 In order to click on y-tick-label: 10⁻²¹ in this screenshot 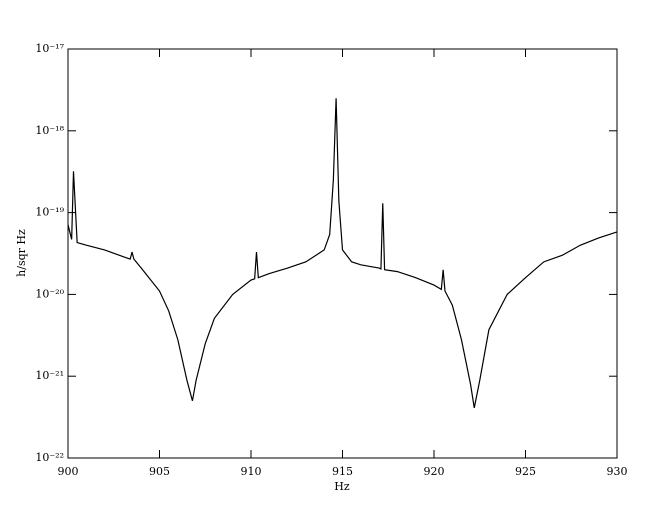, I will do `click(49, 375)`.